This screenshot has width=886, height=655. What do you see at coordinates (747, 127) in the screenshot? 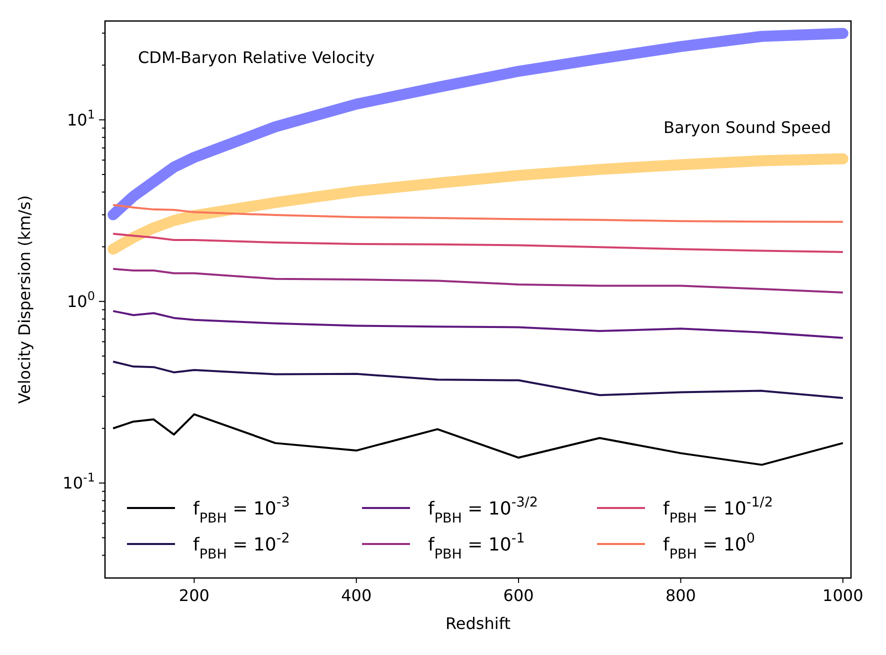
I see `annotation: Baryon Sound Speed` at bounding box center [747, 127].